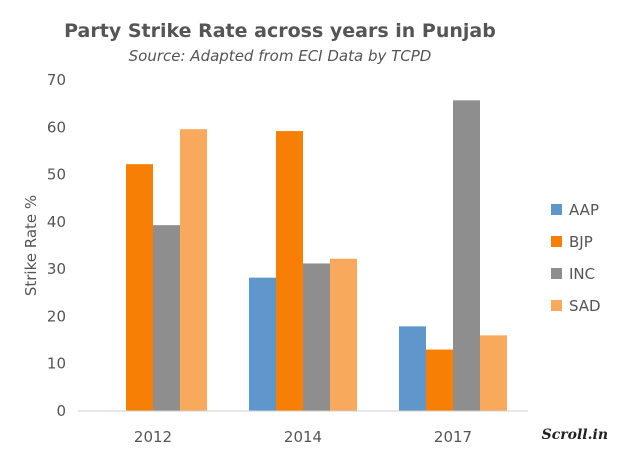 Image resolution: width=618 pixels, height=451 pixels. I want to click on y-tick-label: 60, so click(56, 127).